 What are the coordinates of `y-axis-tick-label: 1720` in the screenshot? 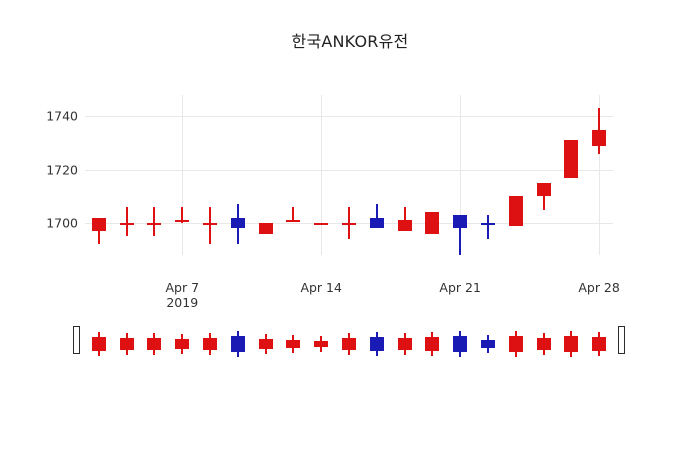 It's located at (62, 170).